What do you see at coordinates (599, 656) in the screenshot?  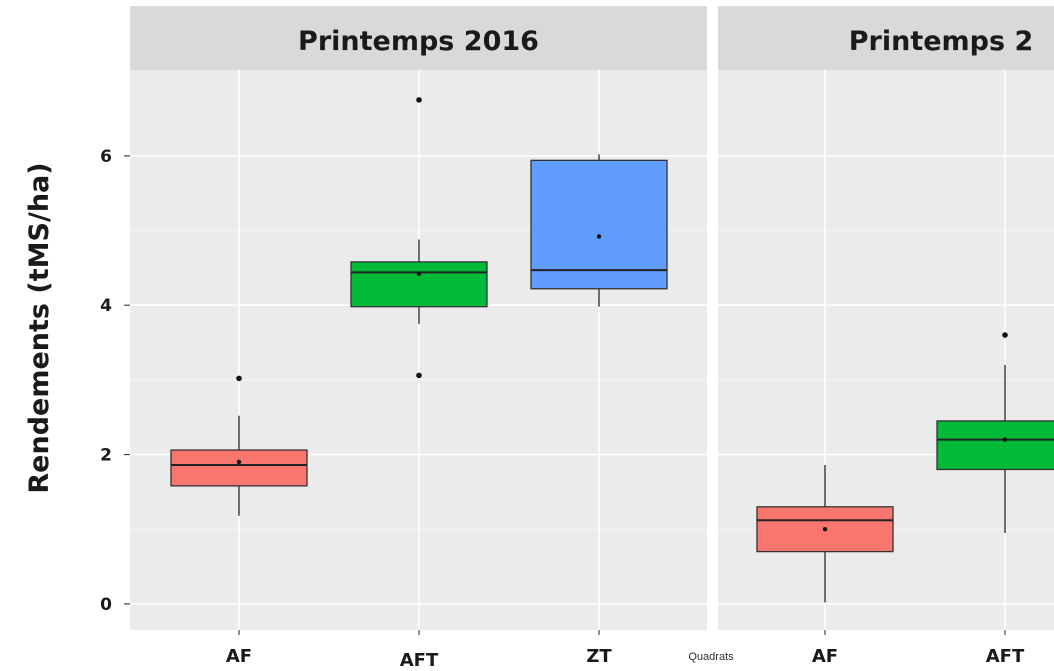 I see `x-tick-label: ZT` at bounding box center [599, 656].